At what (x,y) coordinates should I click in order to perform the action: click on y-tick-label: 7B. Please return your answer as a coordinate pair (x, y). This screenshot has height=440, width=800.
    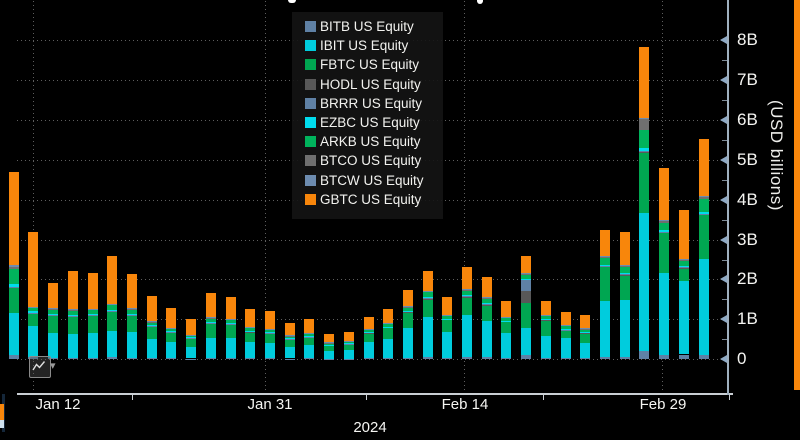
    Looking at the image, I should click on (747, 79).